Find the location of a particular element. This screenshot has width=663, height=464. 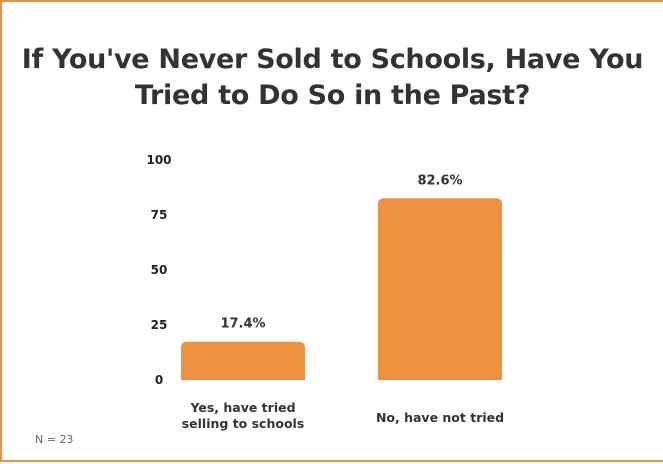

sample-size-note: N = 23 is located at coordinates (54, 439).